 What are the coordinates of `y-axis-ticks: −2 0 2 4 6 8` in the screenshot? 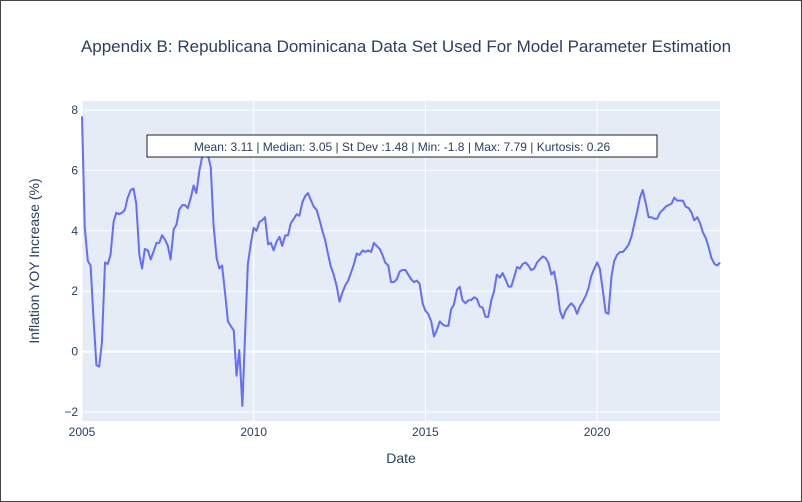 It's located at (71, 261).